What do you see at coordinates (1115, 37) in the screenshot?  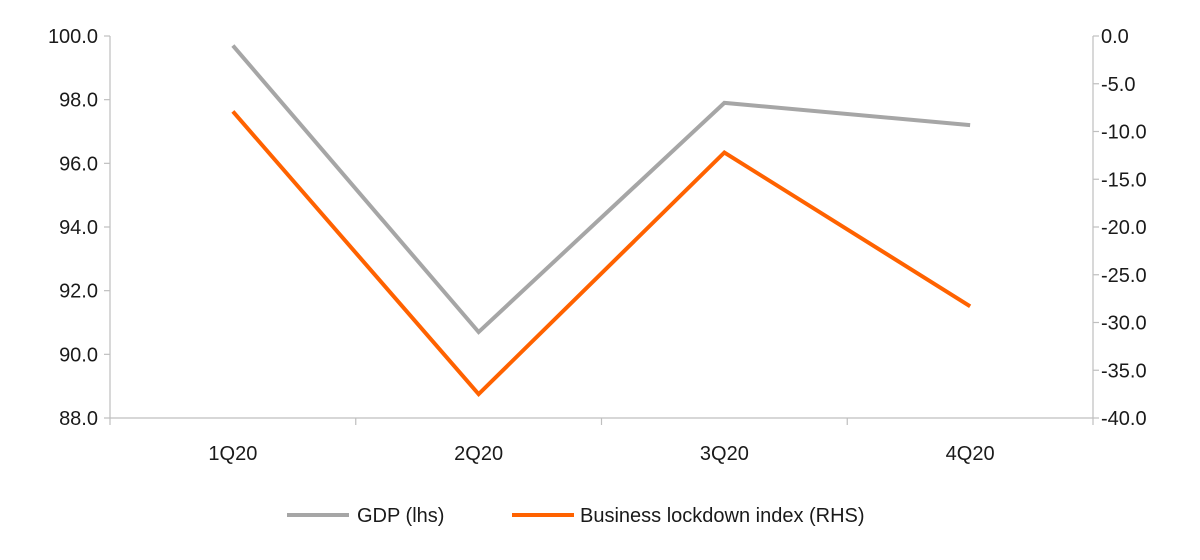 I see `right-tick-label: 0.0` at bounding box center [1115, 37].